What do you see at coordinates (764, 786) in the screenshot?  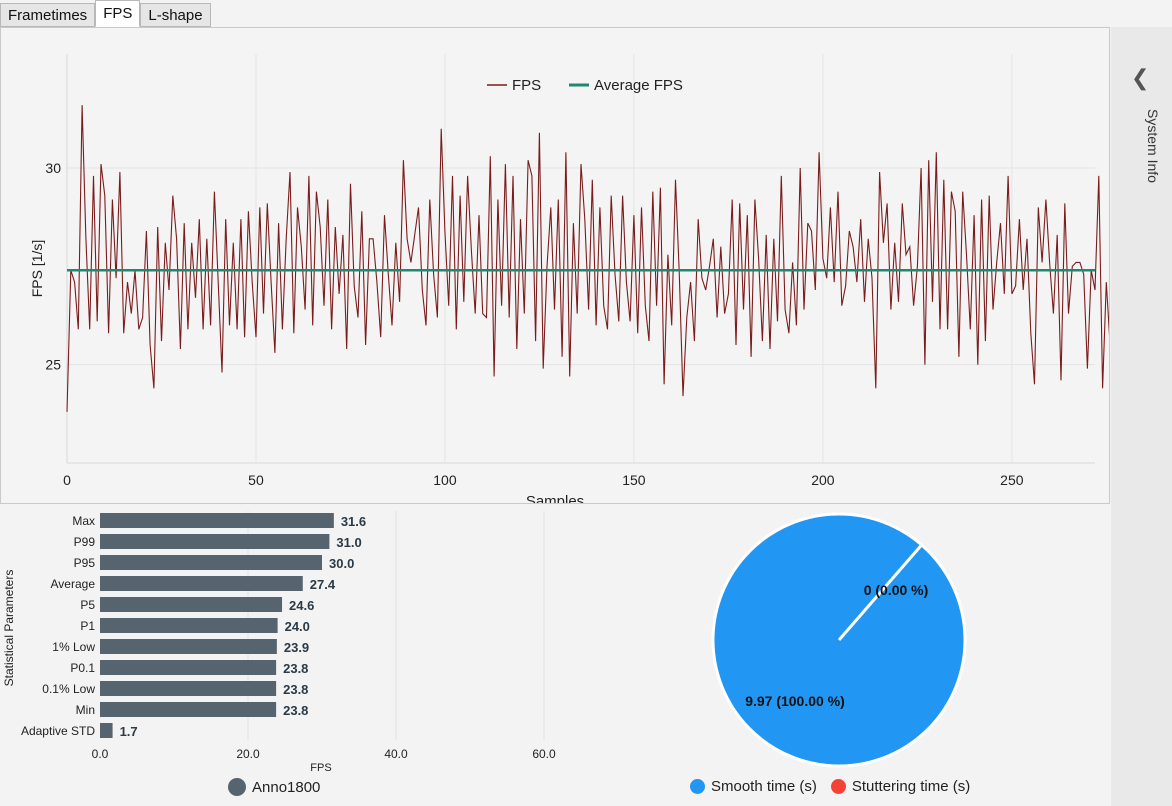 I see `pie-legend-smooth: Smooth time (s)` at bounding box center [764, 786].